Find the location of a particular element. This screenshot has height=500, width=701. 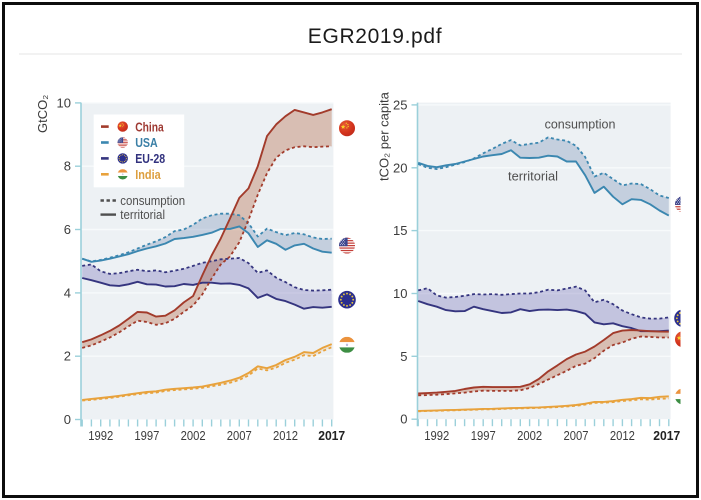

svg-text: tCO₂ per capita is located at coordinates (384, 136).